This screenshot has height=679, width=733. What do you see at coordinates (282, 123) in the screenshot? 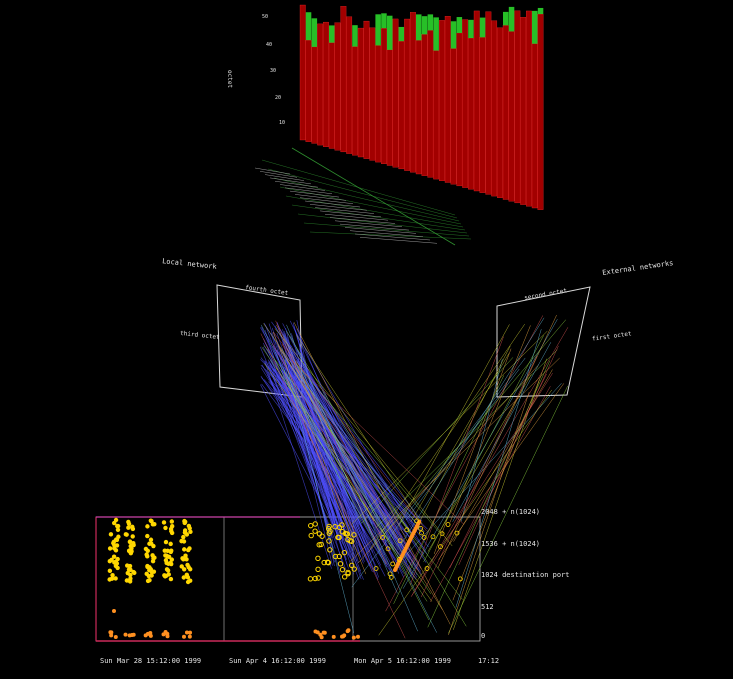
I see `bar-axis-tick: 10` at bounding box center [282, 123].